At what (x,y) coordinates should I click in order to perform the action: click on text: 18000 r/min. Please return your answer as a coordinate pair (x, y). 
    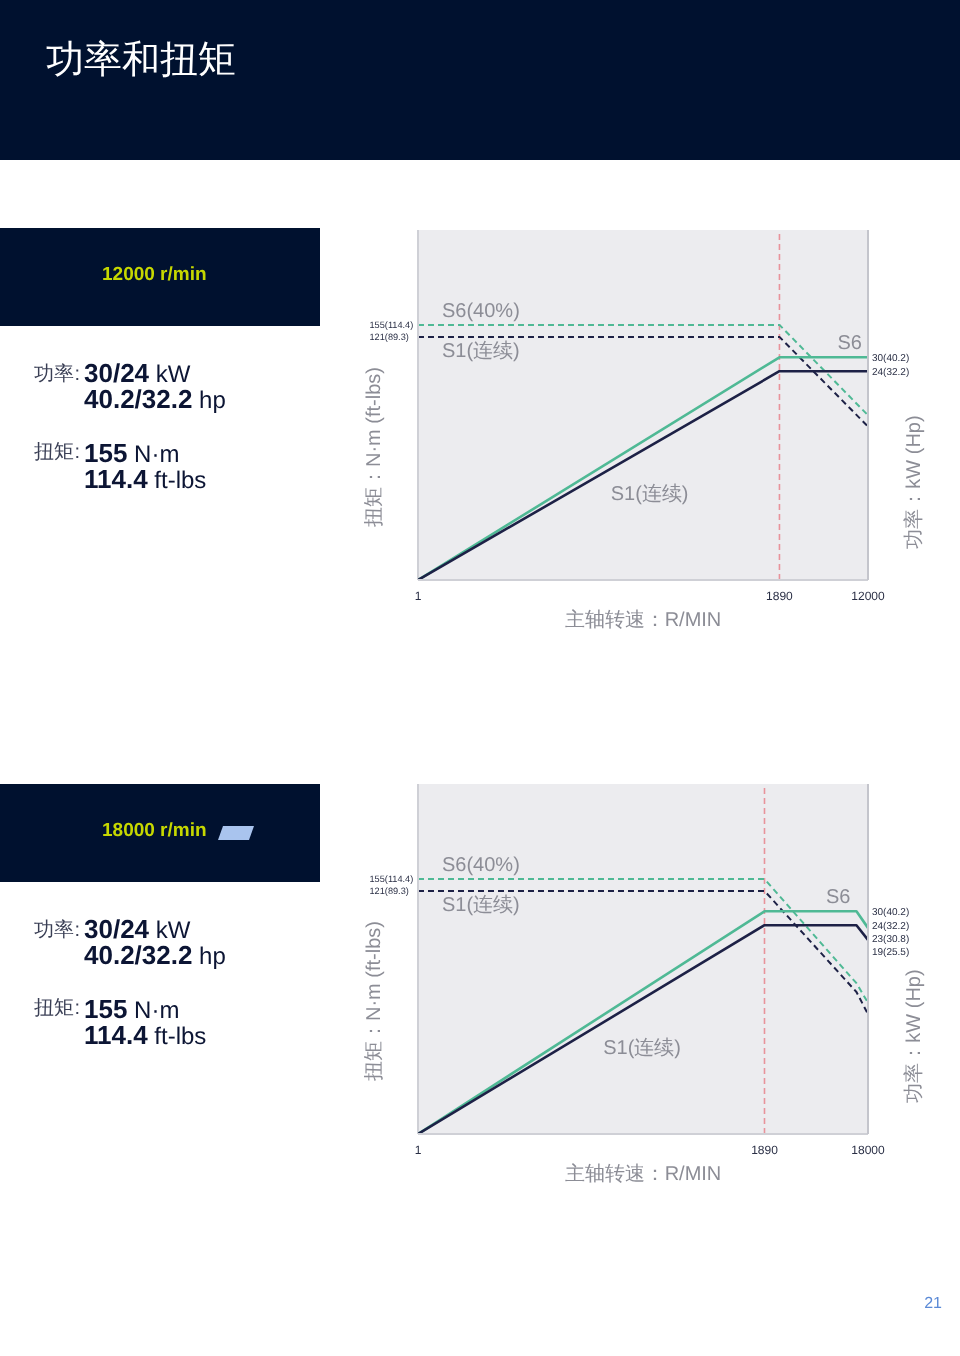
    Looking at the image, I should click on (154, 832).